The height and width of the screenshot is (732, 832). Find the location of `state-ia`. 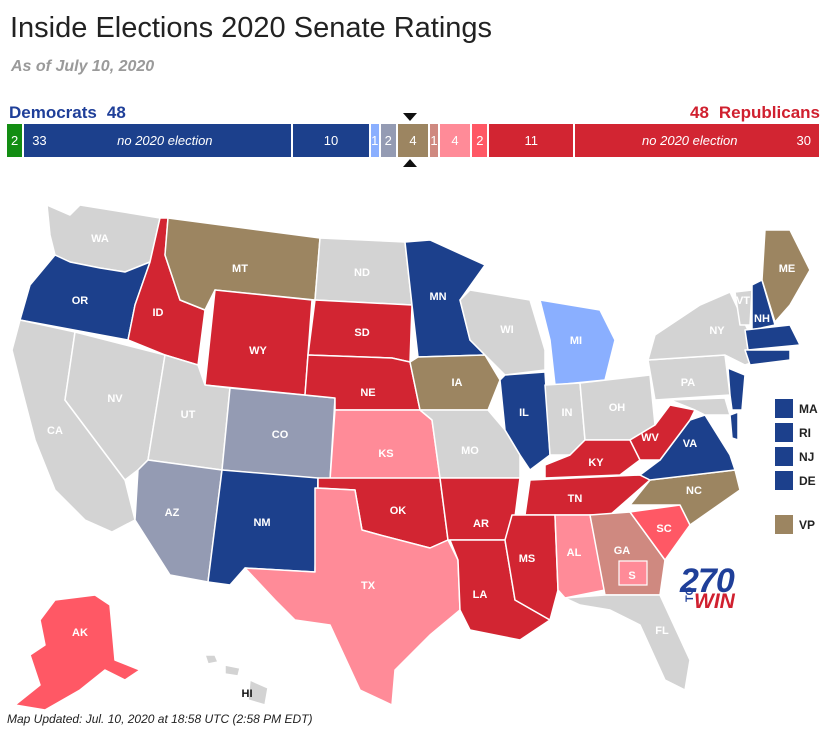

state-ia is located at coordinates (455, 382).